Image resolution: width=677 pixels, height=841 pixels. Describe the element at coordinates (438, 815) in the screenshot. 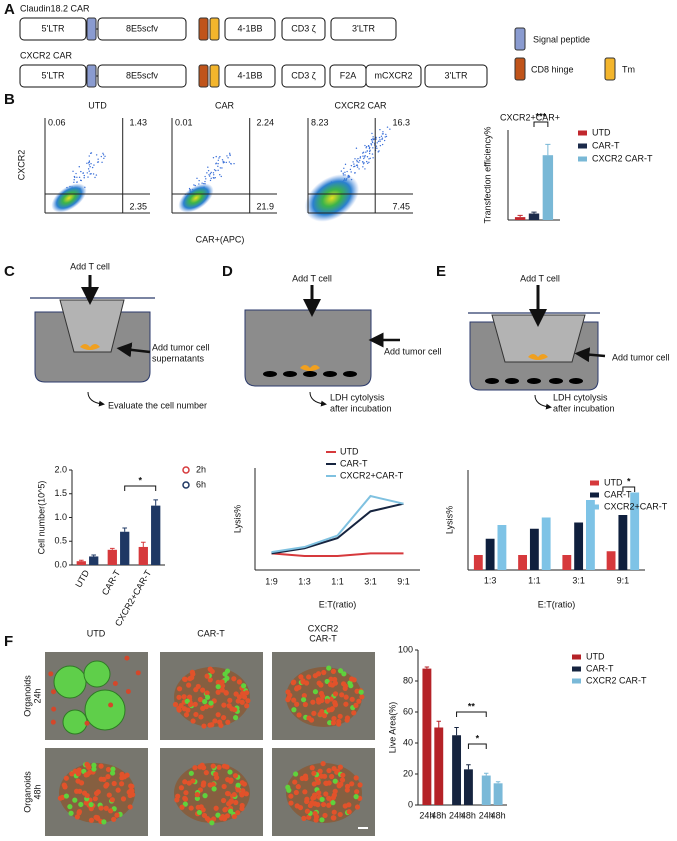

I see `x-tick-label: 48h` at that location.